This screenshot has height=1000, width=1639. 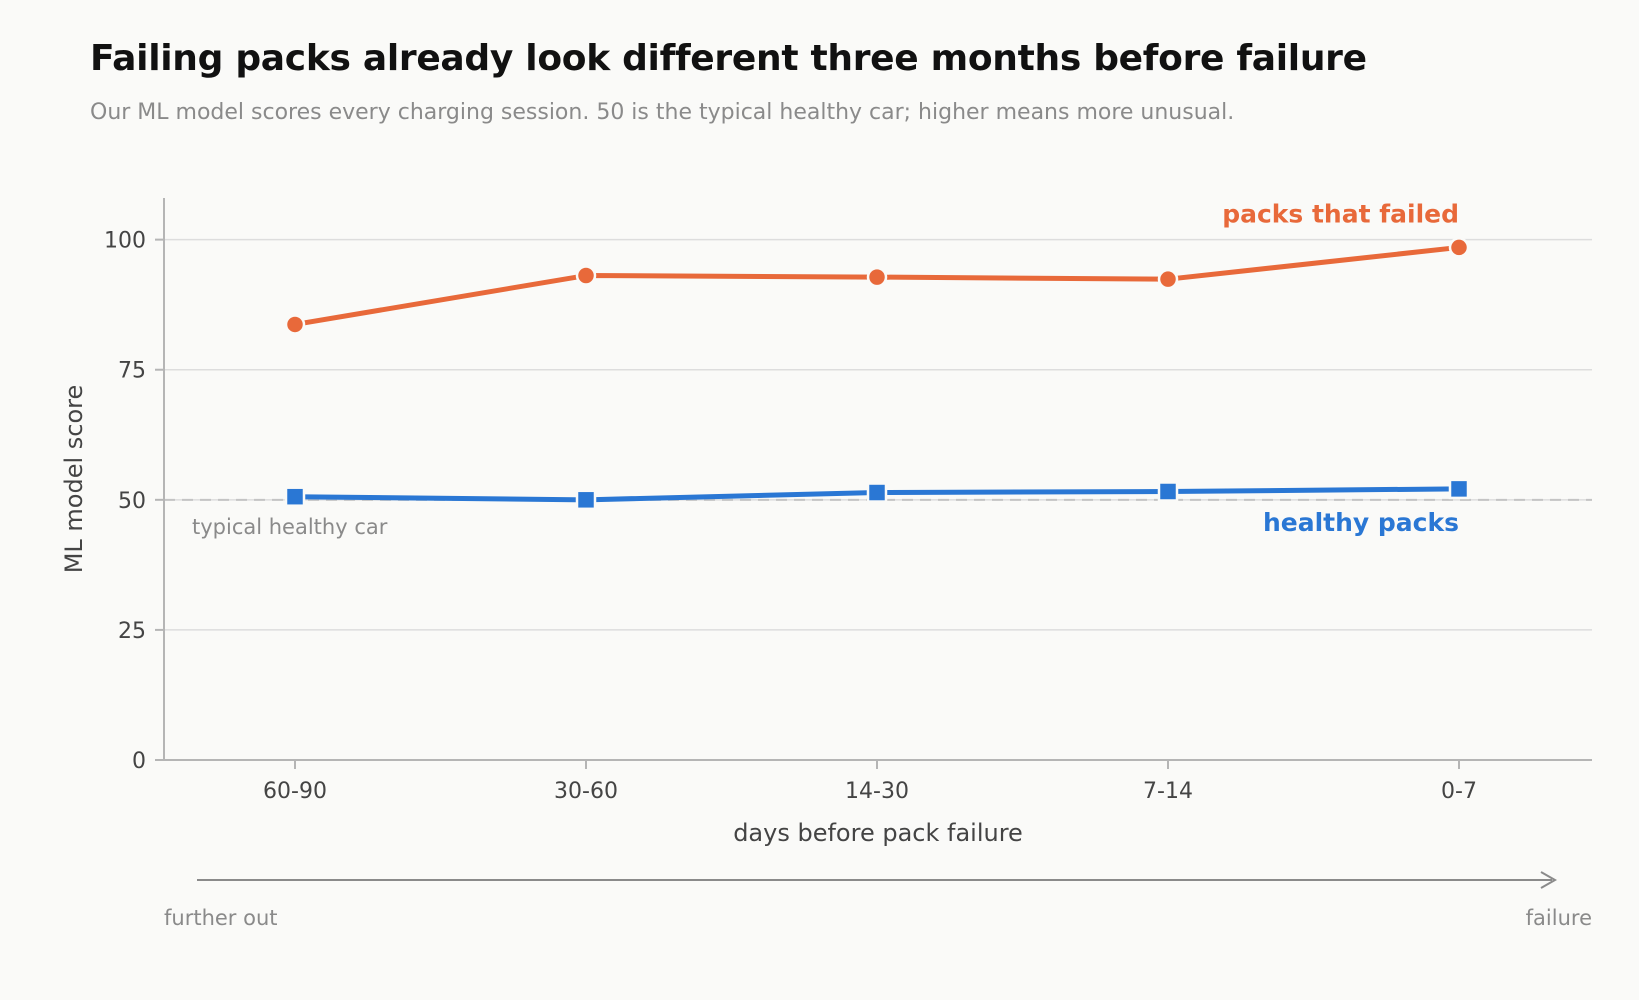 What do you see at coordinates (878, 833) in the screenshot?
I see `x-axis-title: days before pack failure` at bounding box center [878, 833].